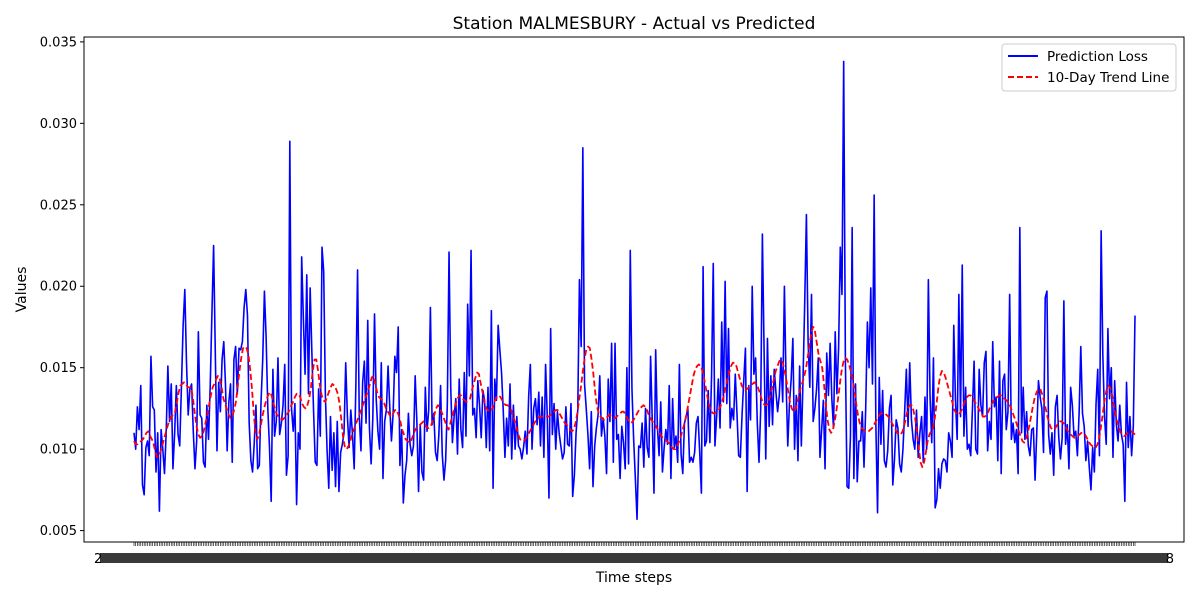 This screenshot has height=600, width=1200. What do you see at coordinates (1170, 559) in the screenshot?
I see `x-tick-label-end: 8` at bounding box center [1170, 559].